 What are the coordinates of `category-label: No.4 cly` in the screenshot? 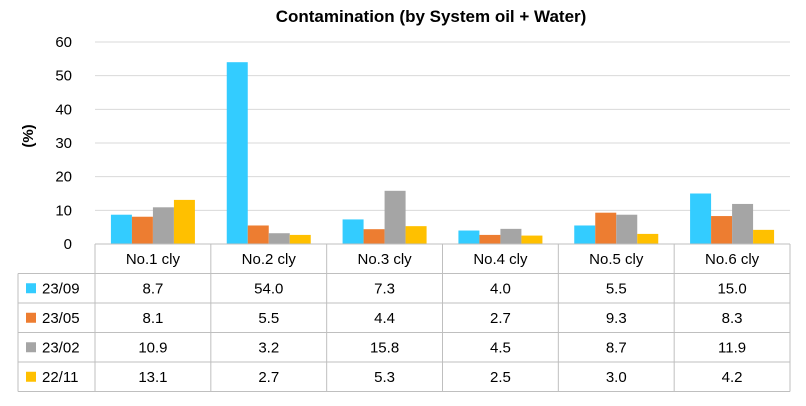 It's located at (500, 259).